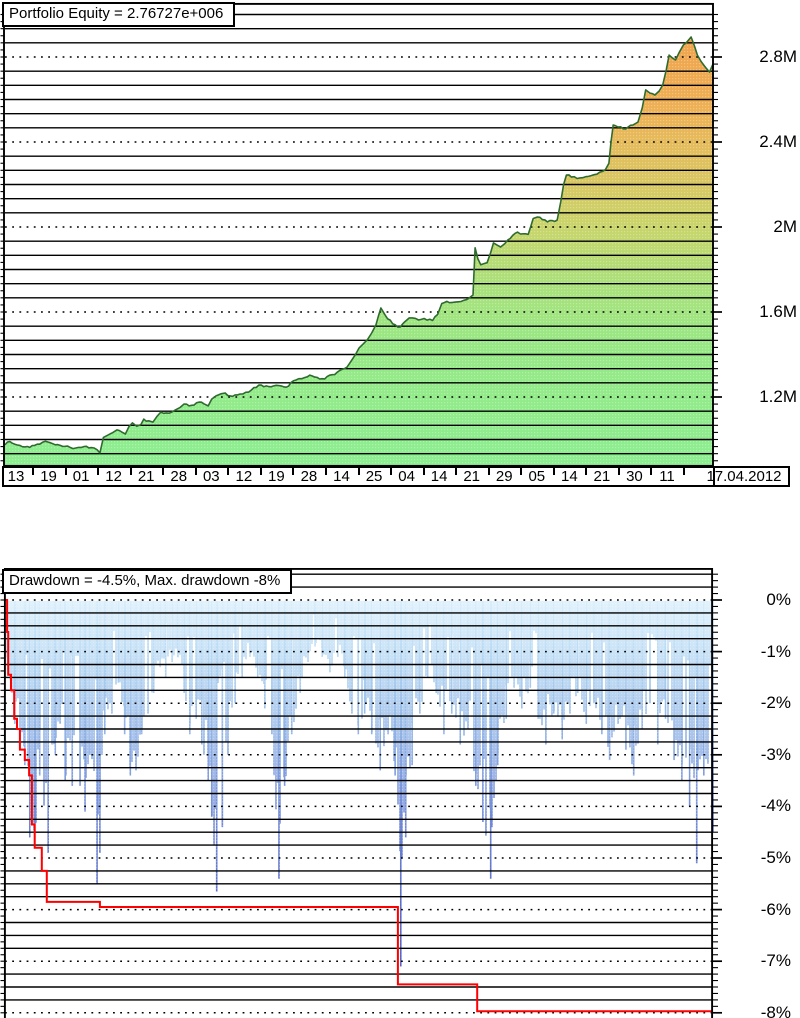 The width and height of the screenshot is (800, 1018). I want to click on equity-x-label-date: 17.04.2012, so click(744, 476).